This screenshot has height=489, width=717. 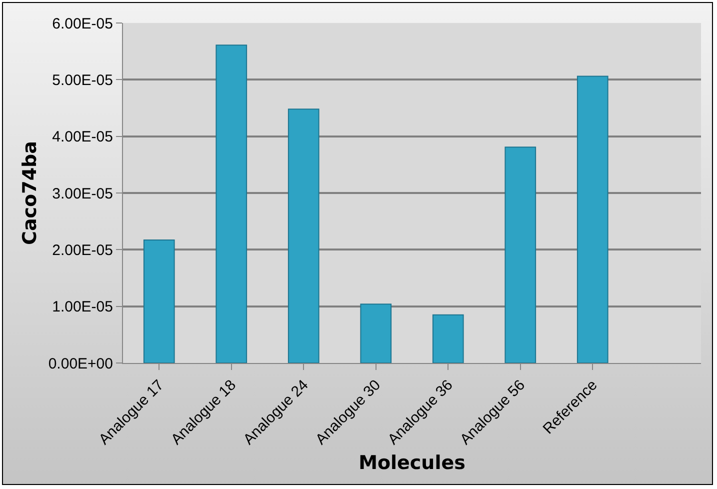 I want to click on y-tick-label: 1.00E-05, so click(x=82, y=307).